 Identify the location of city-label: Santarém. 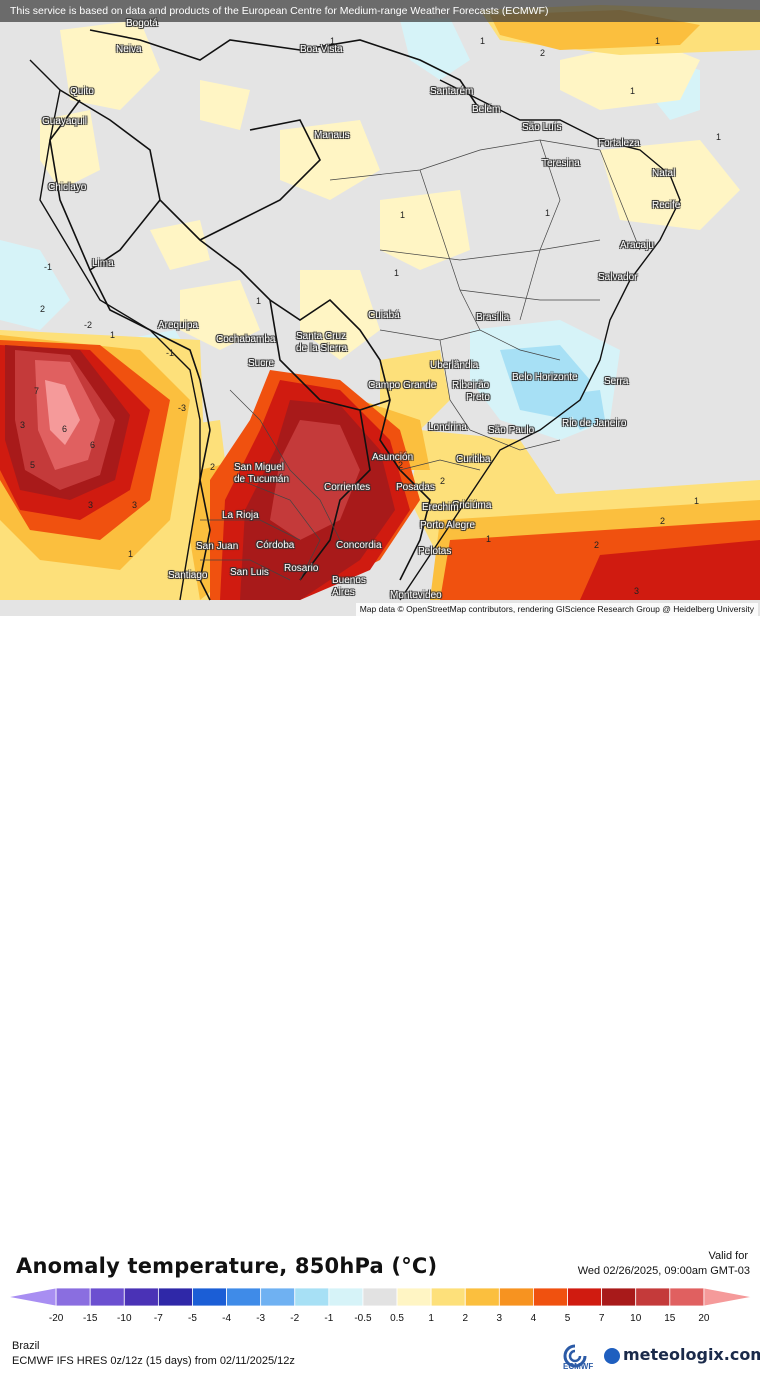
(451, 91).